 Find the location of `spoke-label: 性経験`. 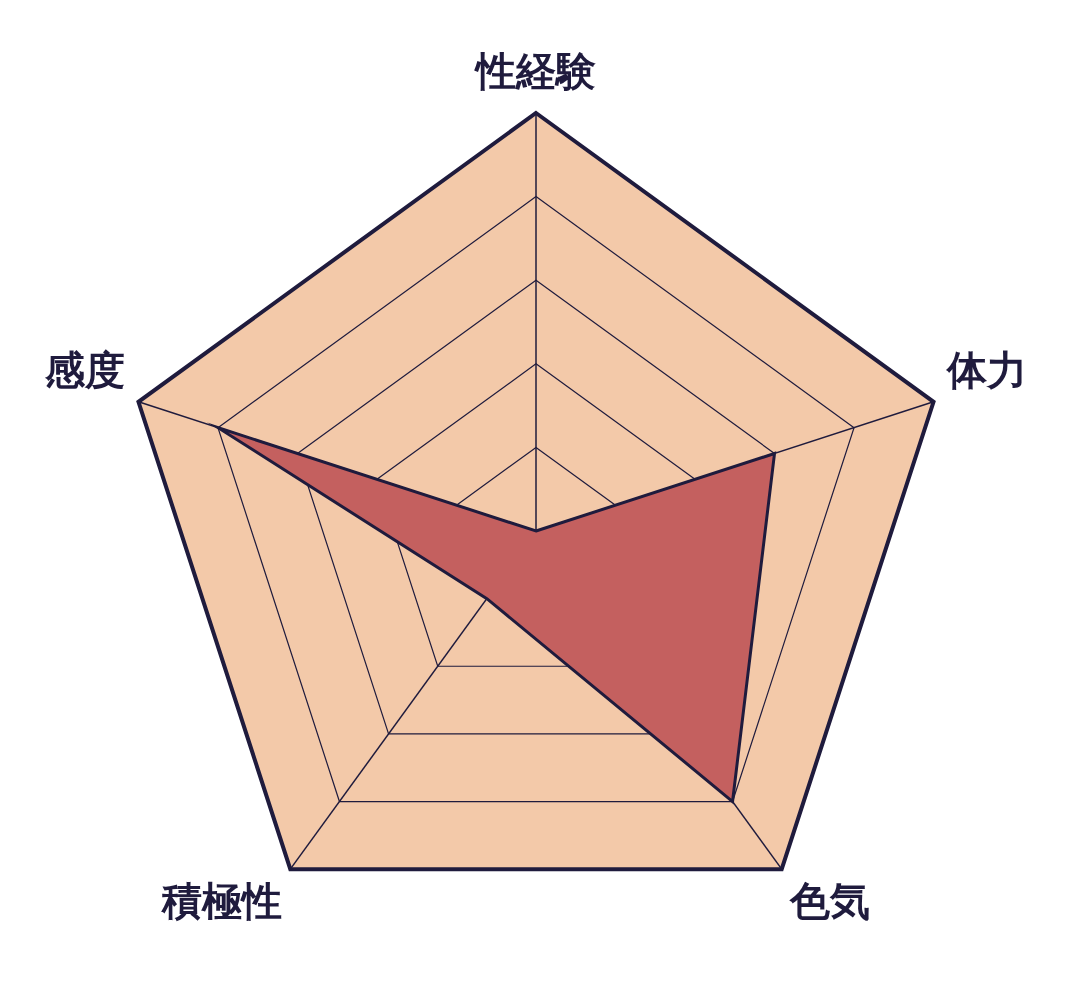

spoke-label: 性経験 is located at coordinates (535, 71).